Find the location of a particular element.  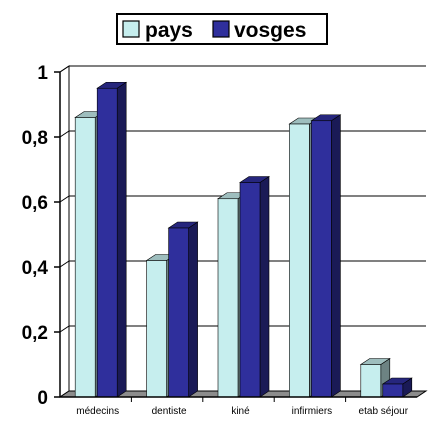

y-tick-label: 1 is located at coordinates (42, 73).